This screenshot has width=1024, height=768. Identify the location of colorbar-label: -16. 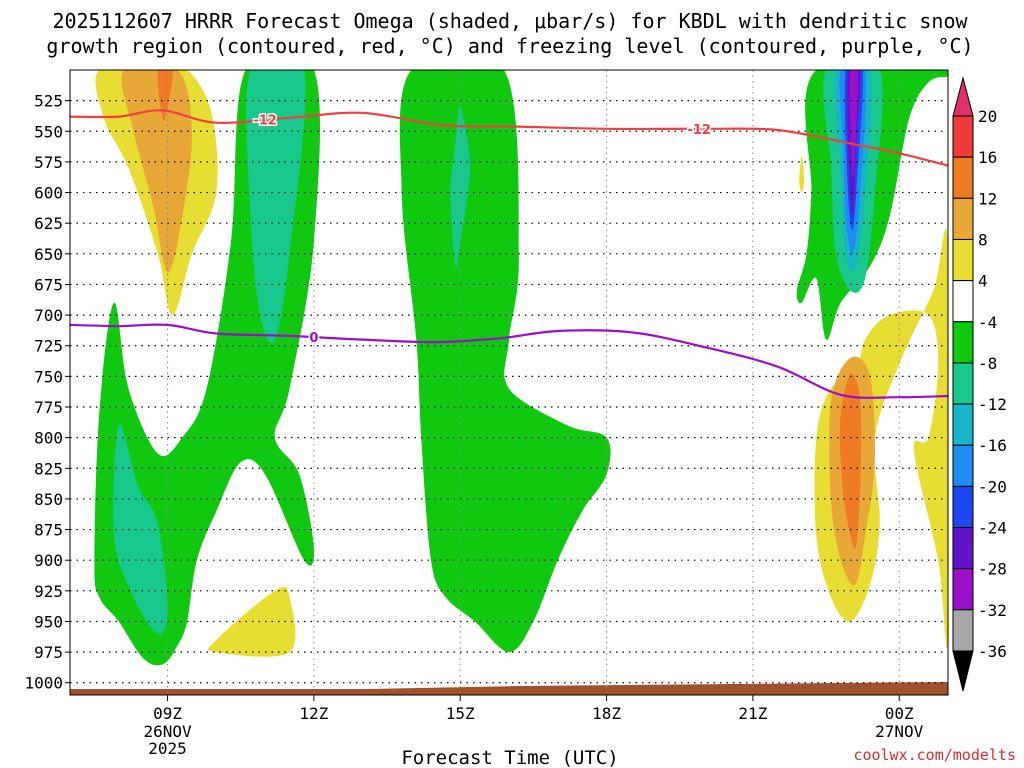
(992, 445).